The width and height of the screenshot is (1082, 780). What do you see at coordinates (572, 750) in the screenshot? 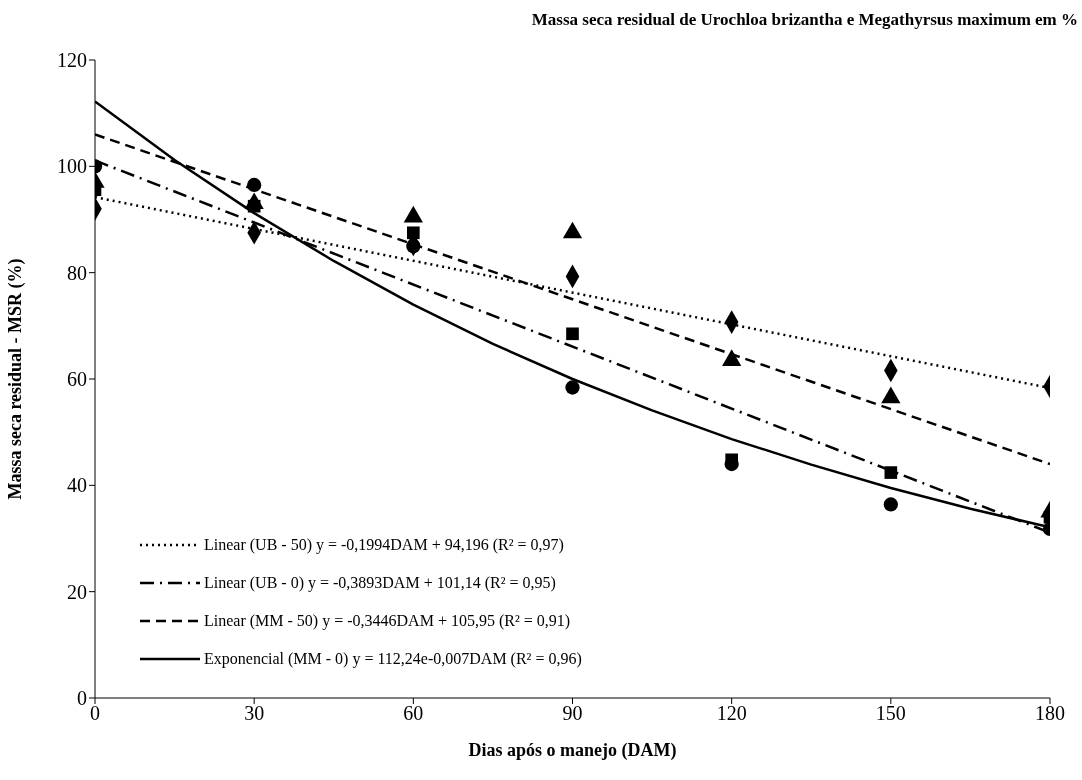
I see `x-axis-title: Dias após o manejo (DAM)` at bounding box center [572, 750].